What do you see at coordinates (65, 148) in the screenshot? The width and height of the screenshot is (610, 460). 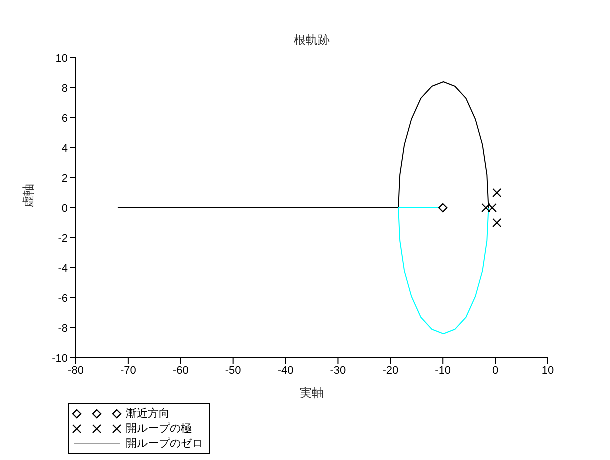 I see `y-tick-label: 4` at bounding box center [65, 148].